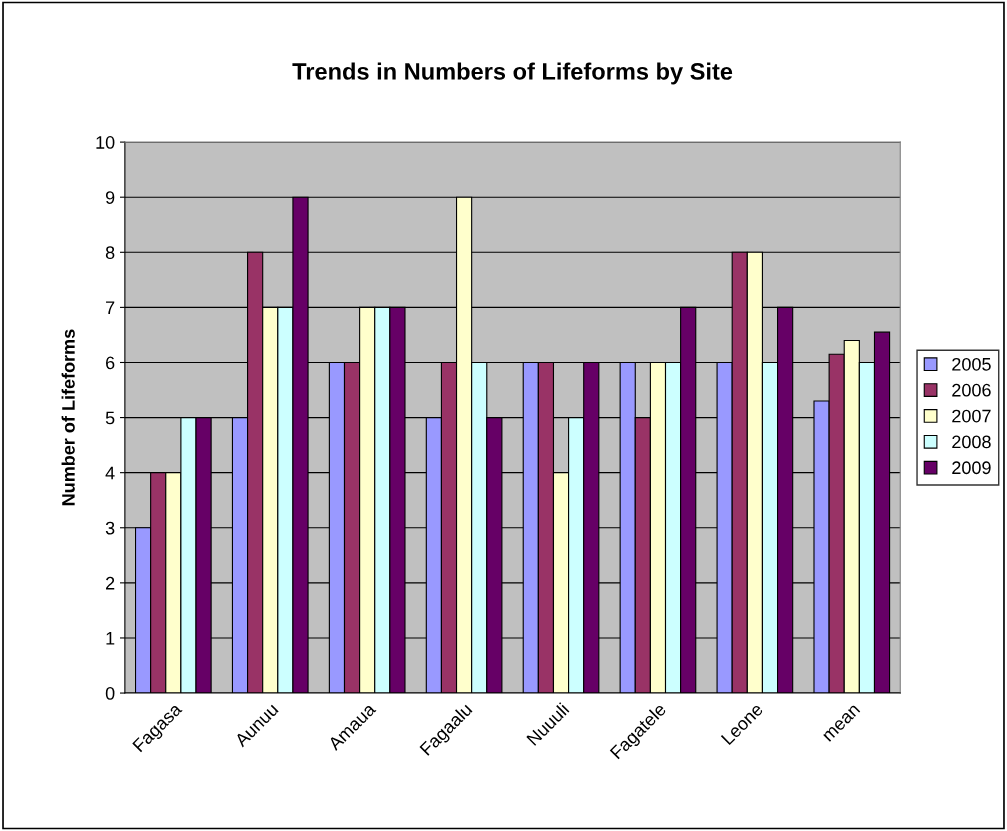 The width and height of the screenshot is (1007, 831). Describe the element at coordinates (105, 142) in the screenshot. I see `y-tick-label: 10` at that location.